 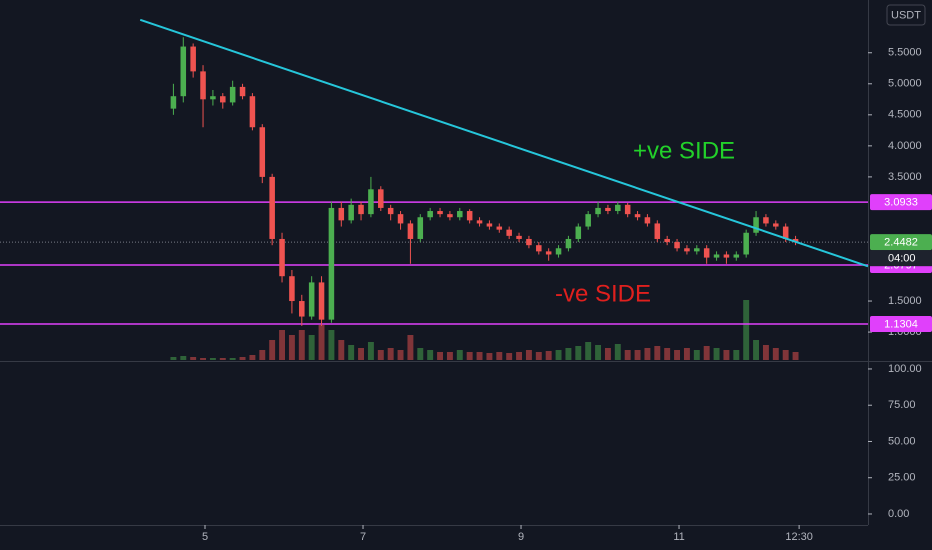 What do you see at coordinates (905, 146) in the screenshot?
I see `y-tick-label: 4.0000` at bounding box center [905, 146].